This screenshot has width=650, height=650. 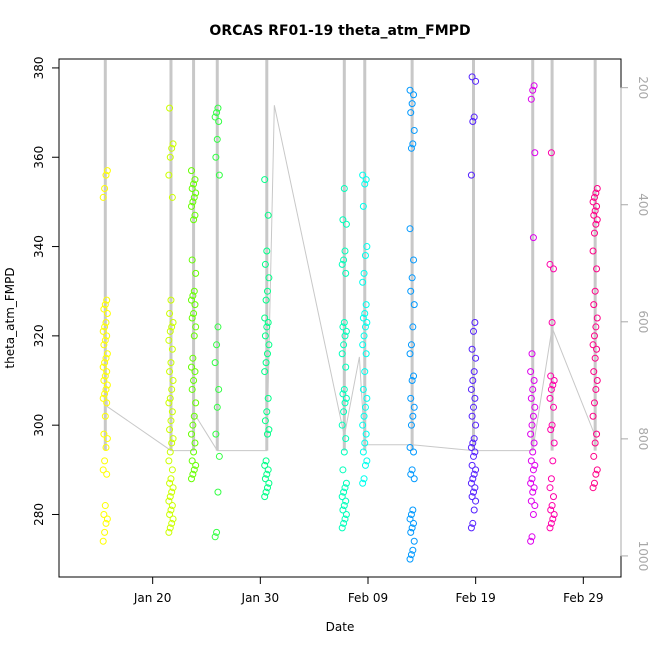 I want to click on y-axis-label: theta_atm_FMPD, so click(x=10, y=317).